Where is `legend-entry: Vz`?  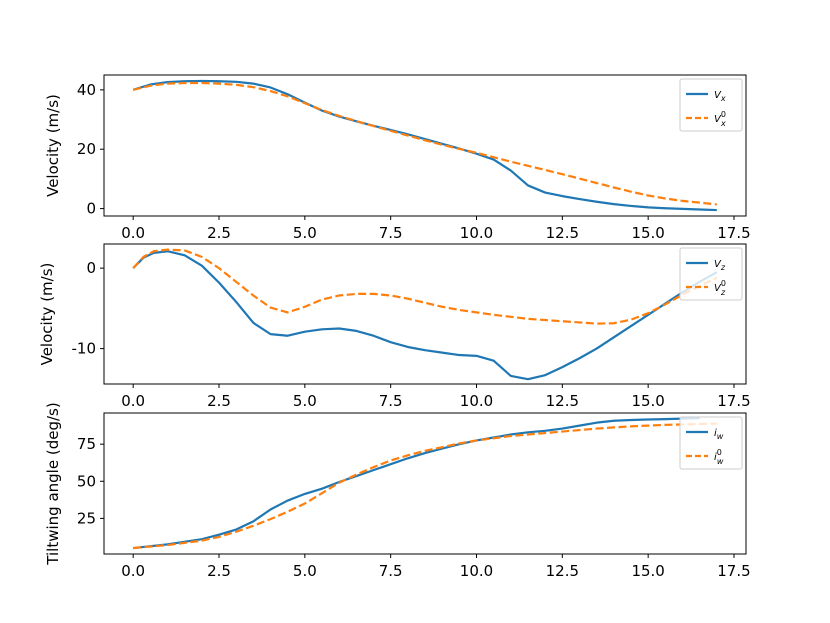 legend-entry: Vz is located at coordinates (720, 265).